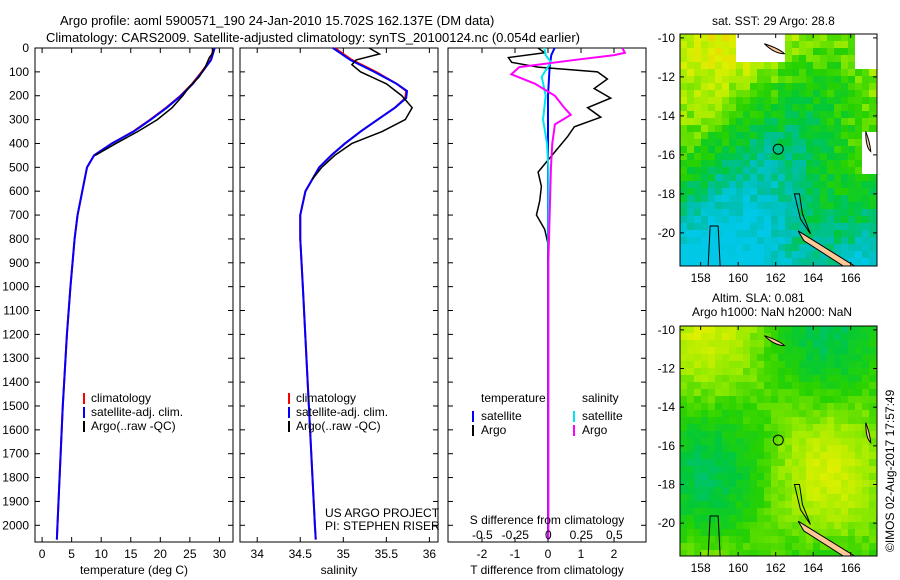 This screenshot has height=580, width=900. What do you see at coordinates (19, 96) in the screenshot?
I see `y-tick-label: 200` at bounding box center [19, 96].